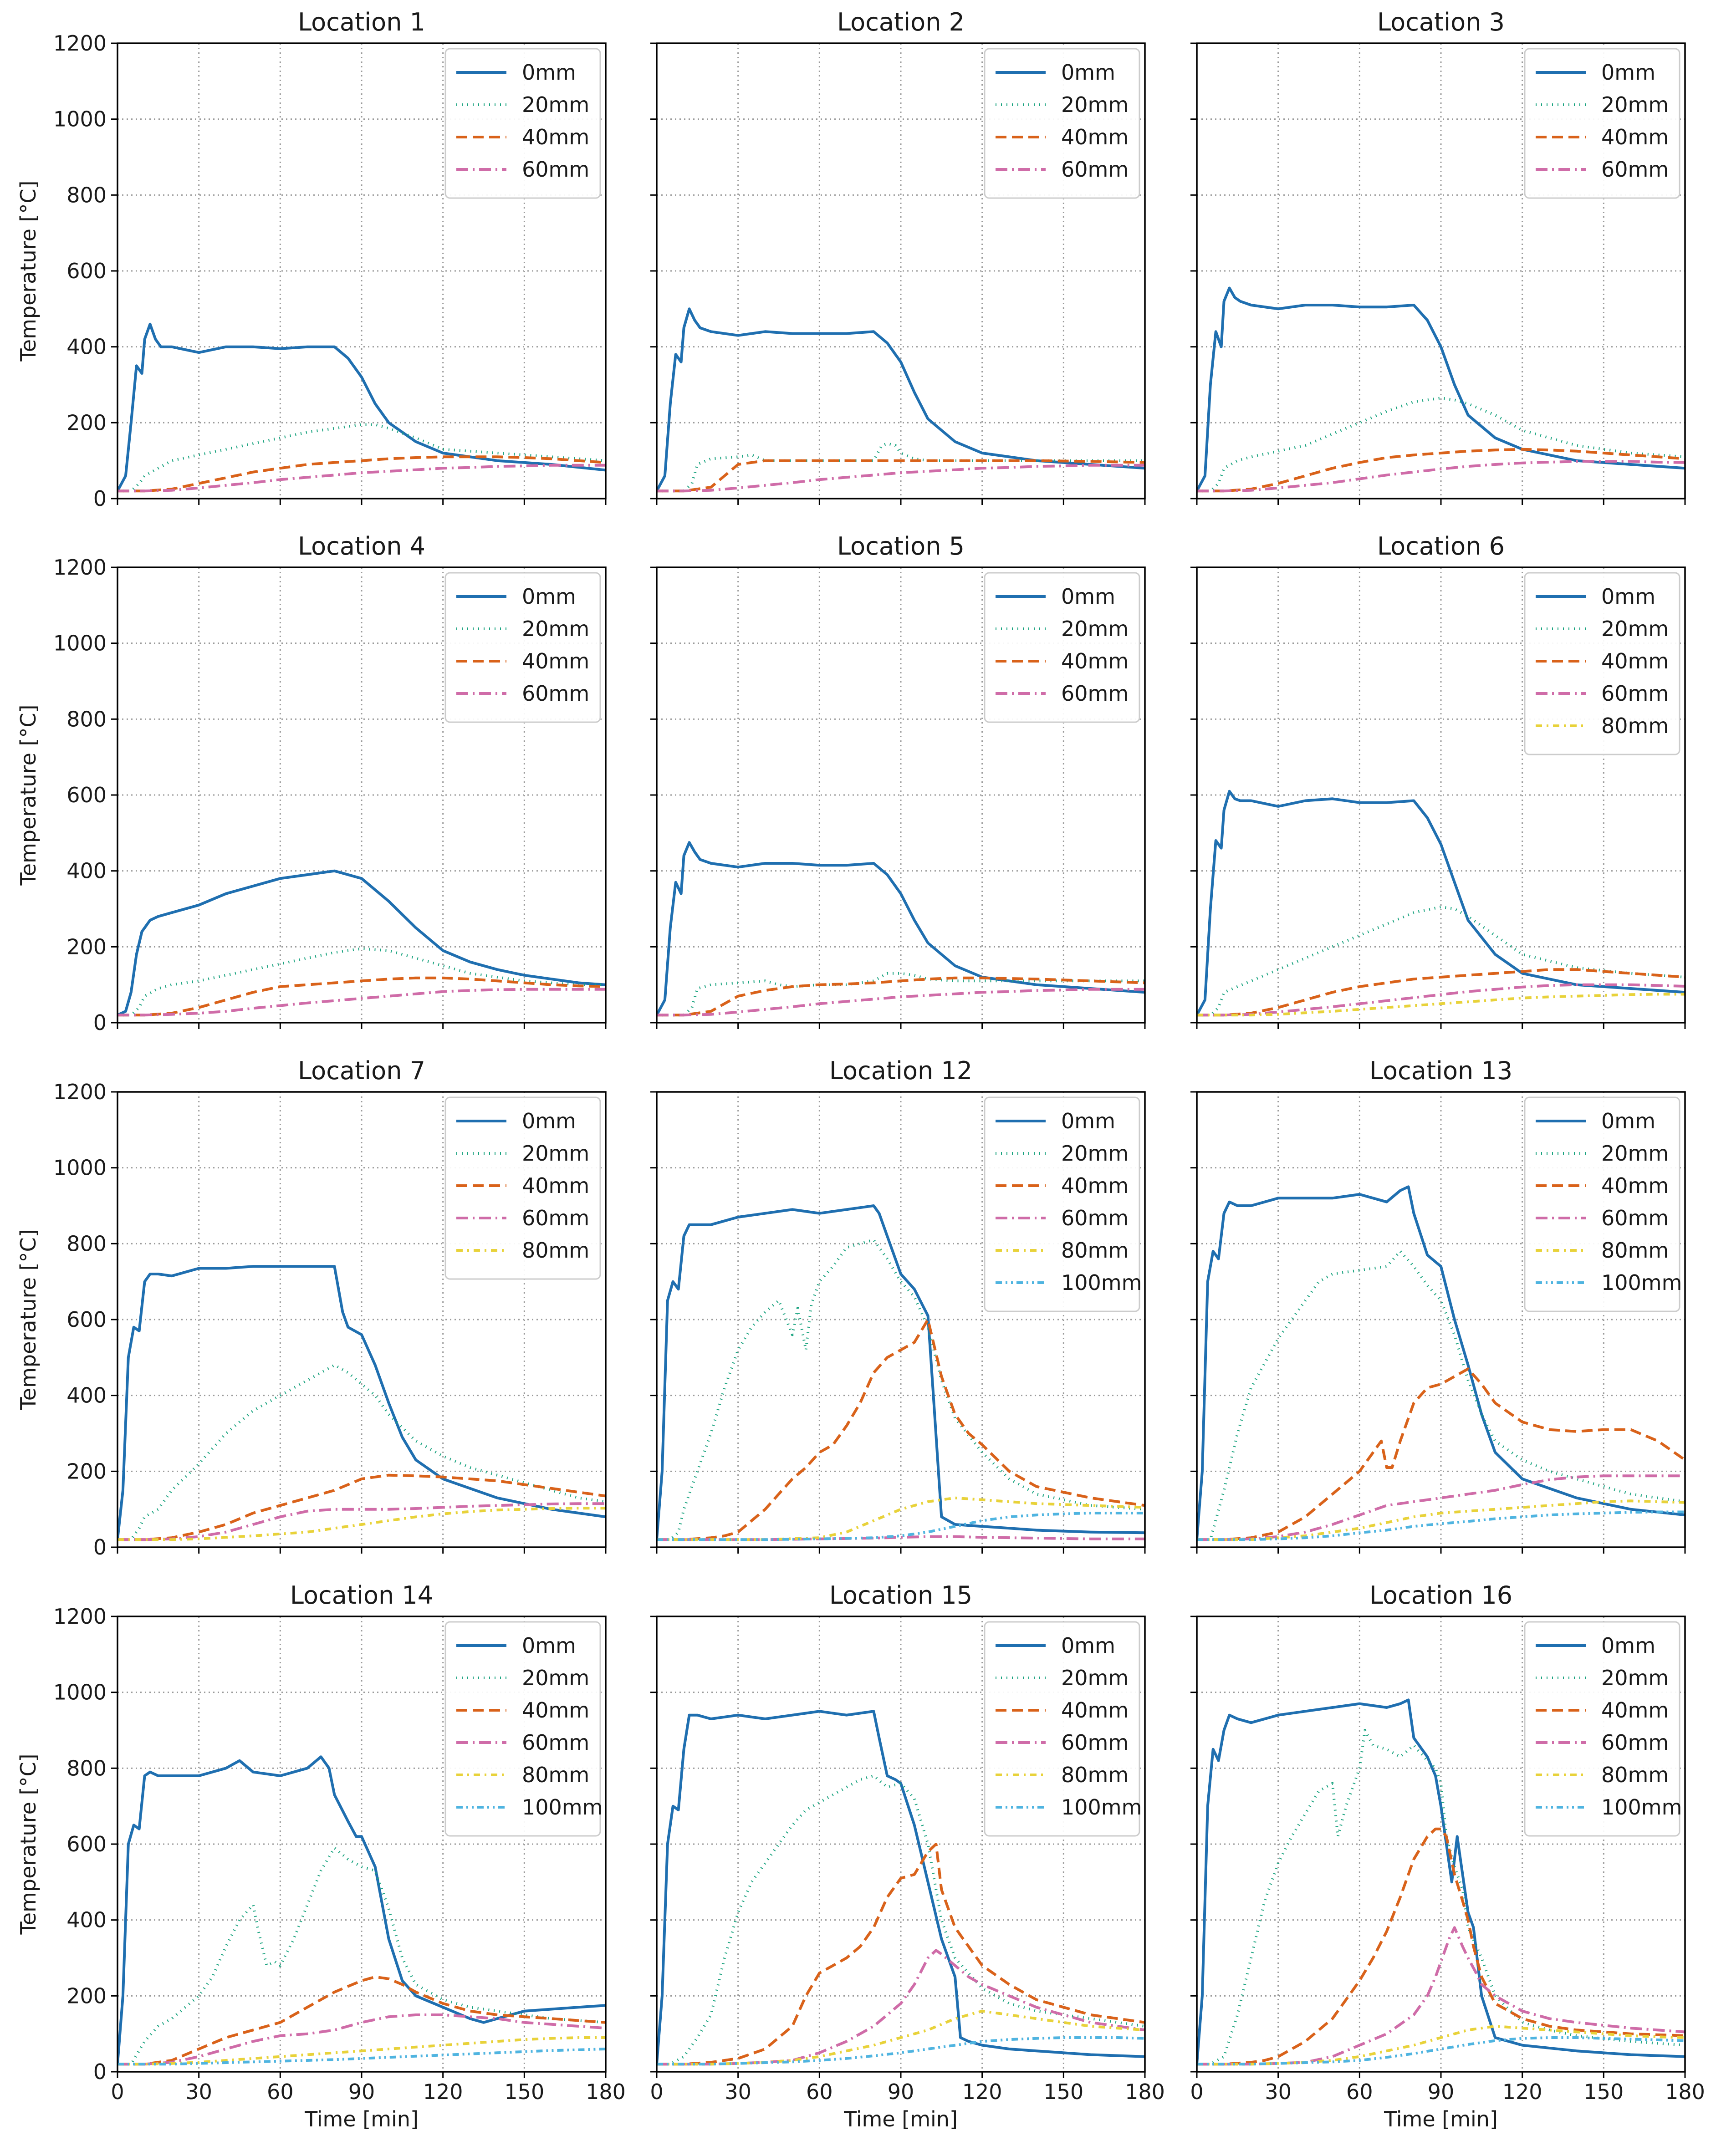  Describe the element at coordinates (900, 1070) in the screenshot. I see `chart-title: Location 12` at that location.